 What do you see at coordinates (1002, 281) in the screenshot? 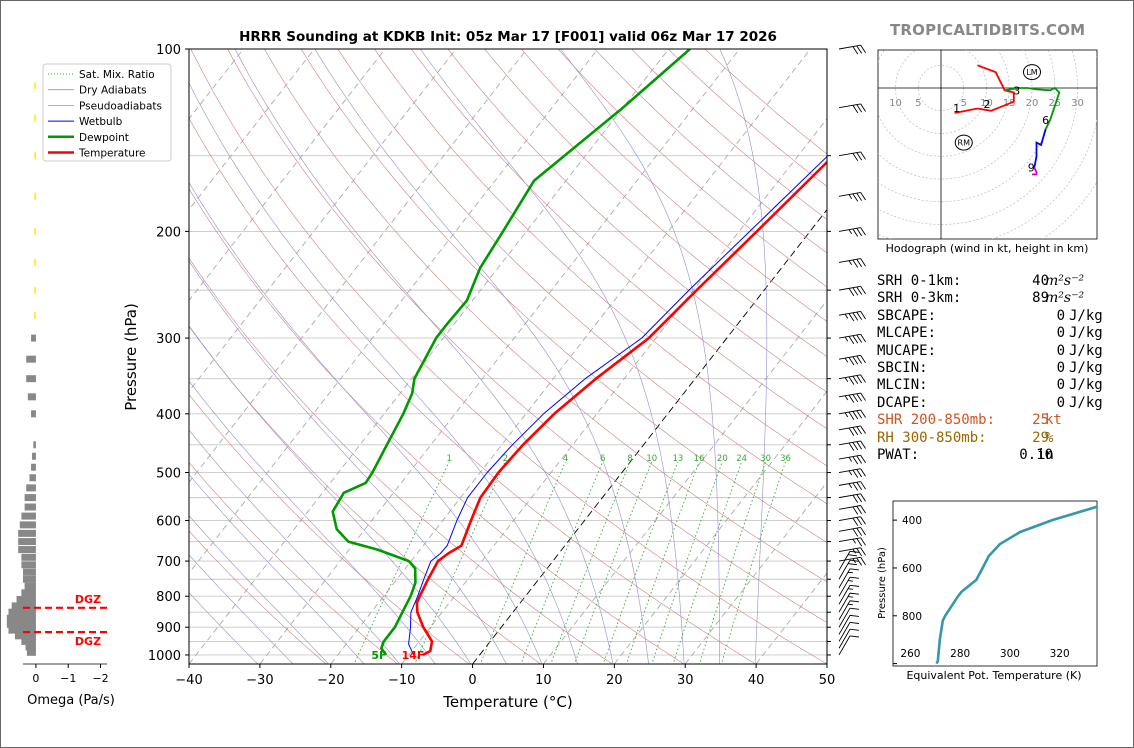
I see `stat-row: SRH 0-1km: 40 m²s⁻²` at bounding box center [1002, 281].